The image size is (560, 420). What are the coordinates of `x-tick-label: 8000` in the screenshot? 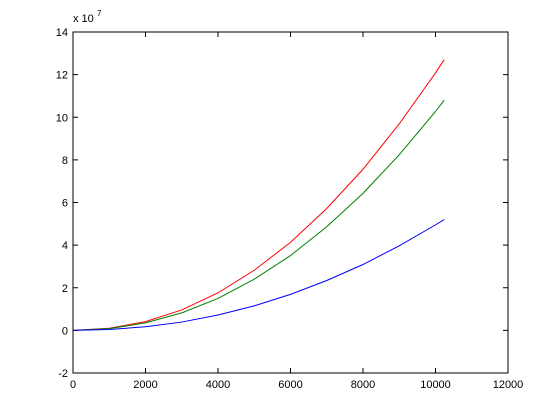 It's located at (363, 385).